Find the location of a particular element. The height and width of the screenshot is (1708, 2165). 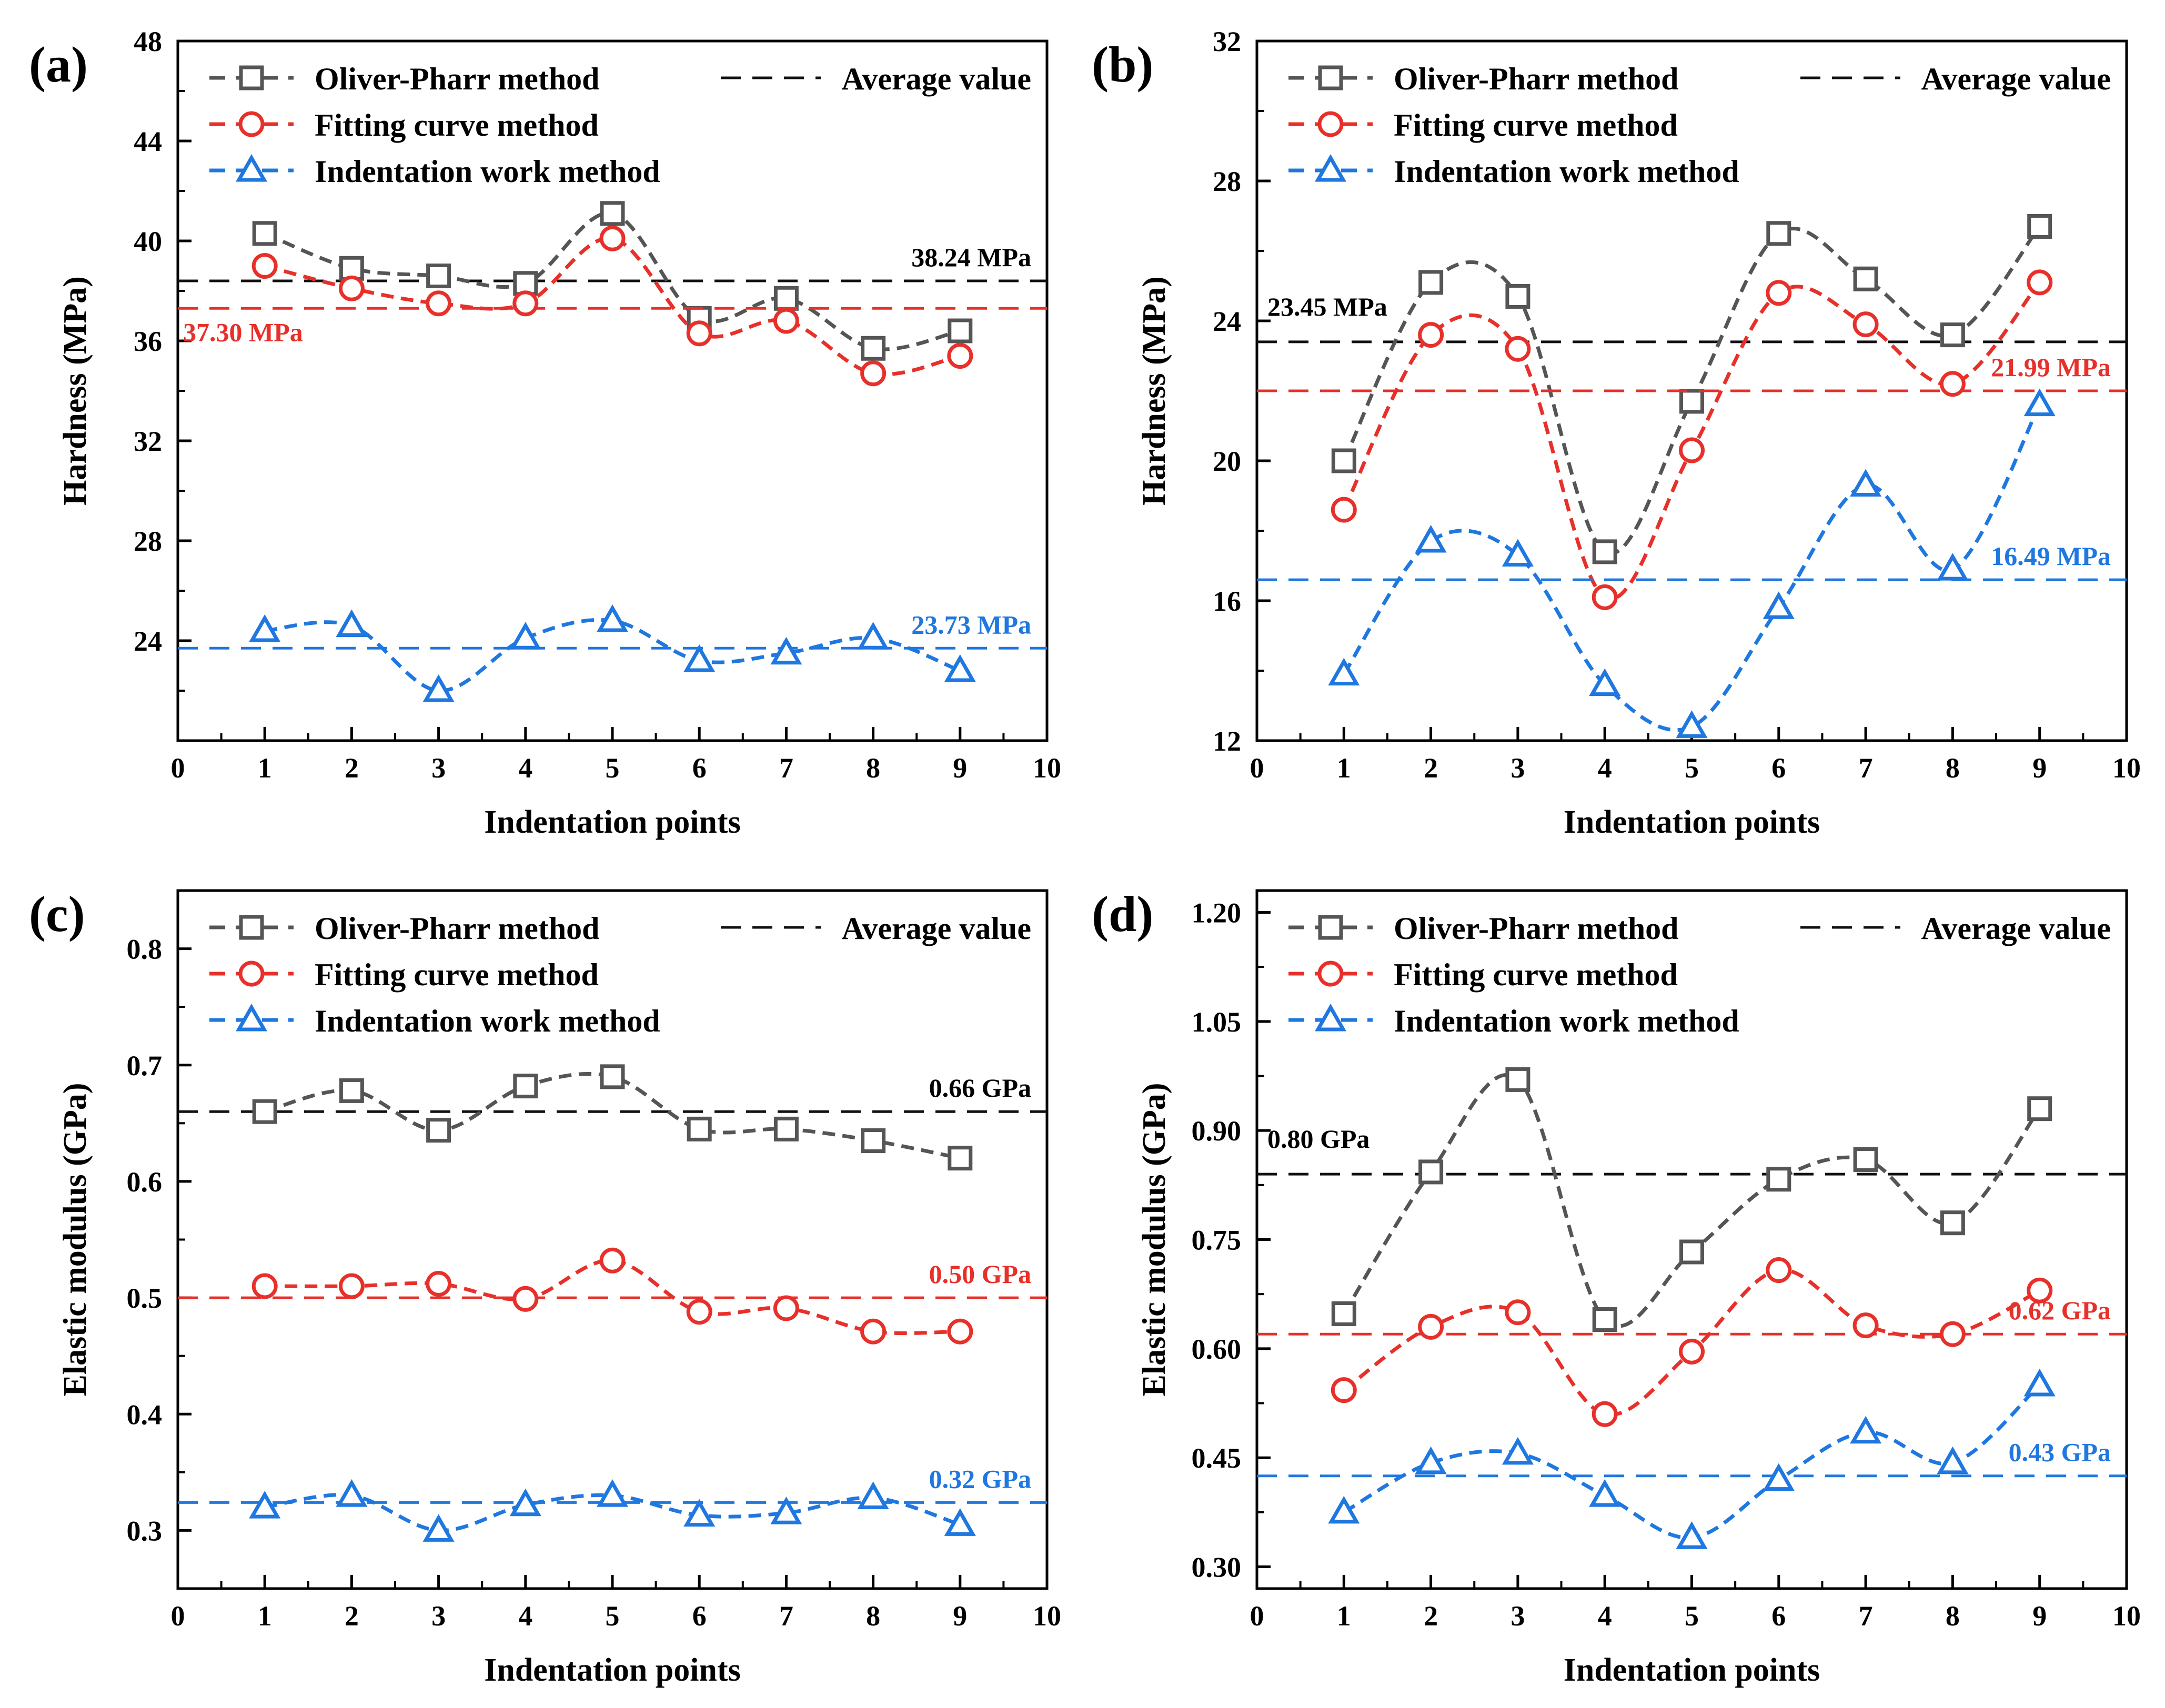

x-tick-label: 0 is located at coordinates (1257, 768).